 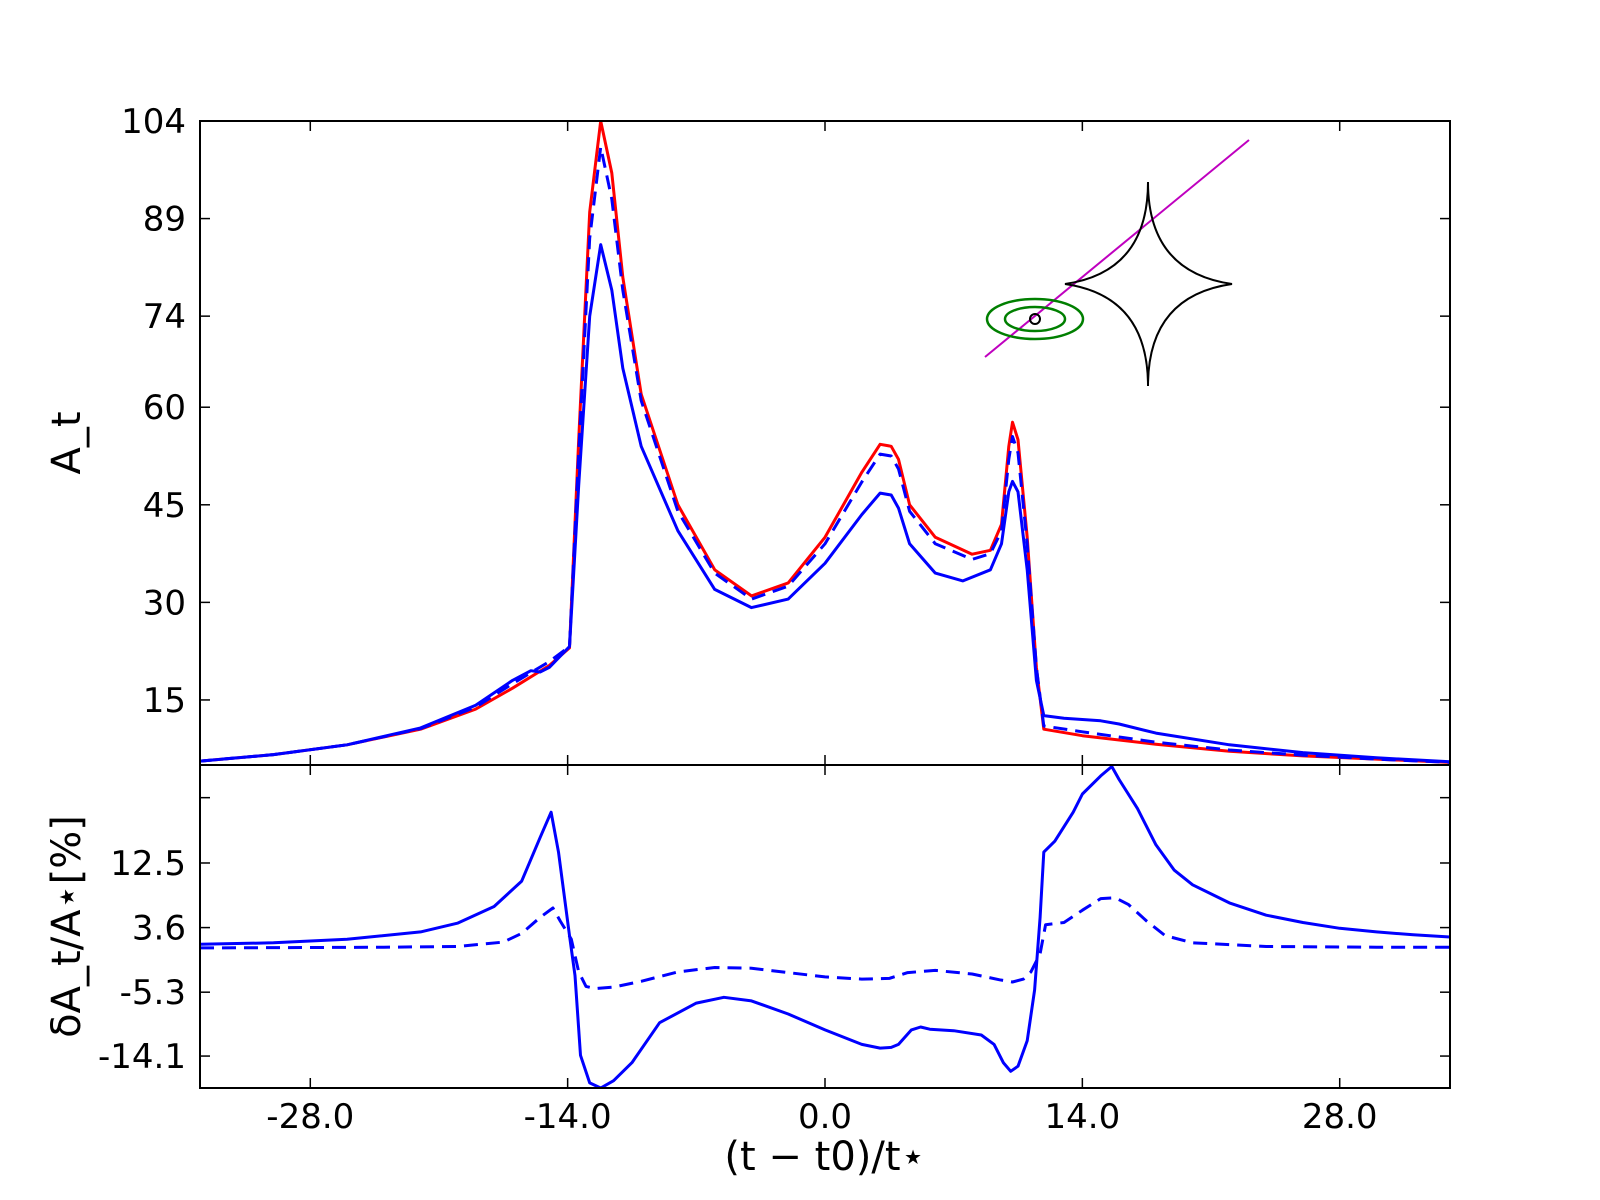 I want to click on bottom-xtick-label: -28.0, so click(x=310, y=1117).